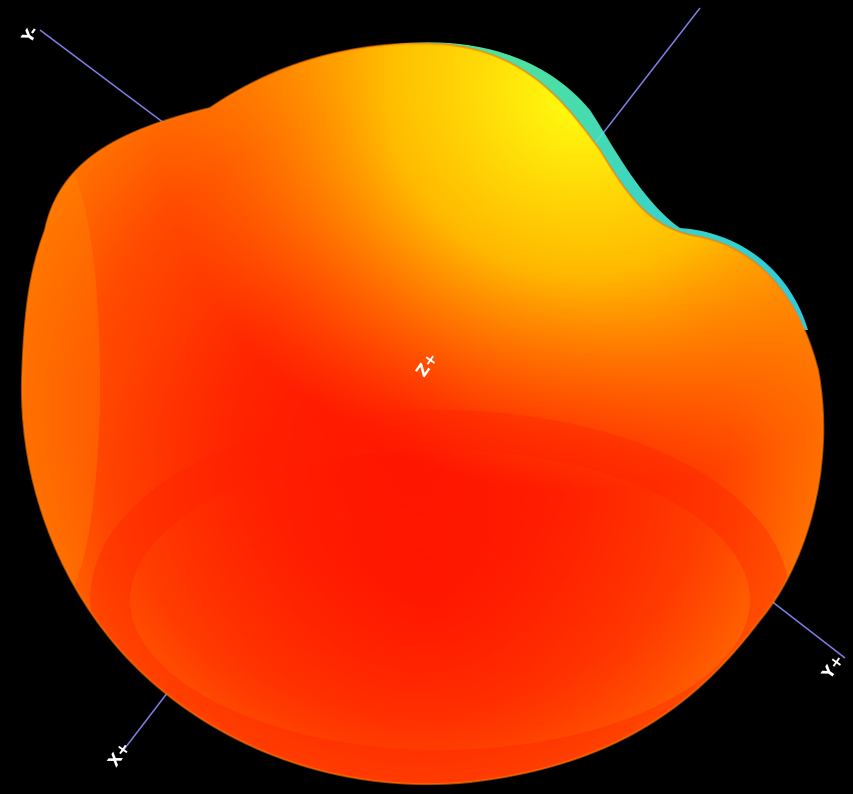  I want to click on y-plus-axis-line, so click(807, 629).